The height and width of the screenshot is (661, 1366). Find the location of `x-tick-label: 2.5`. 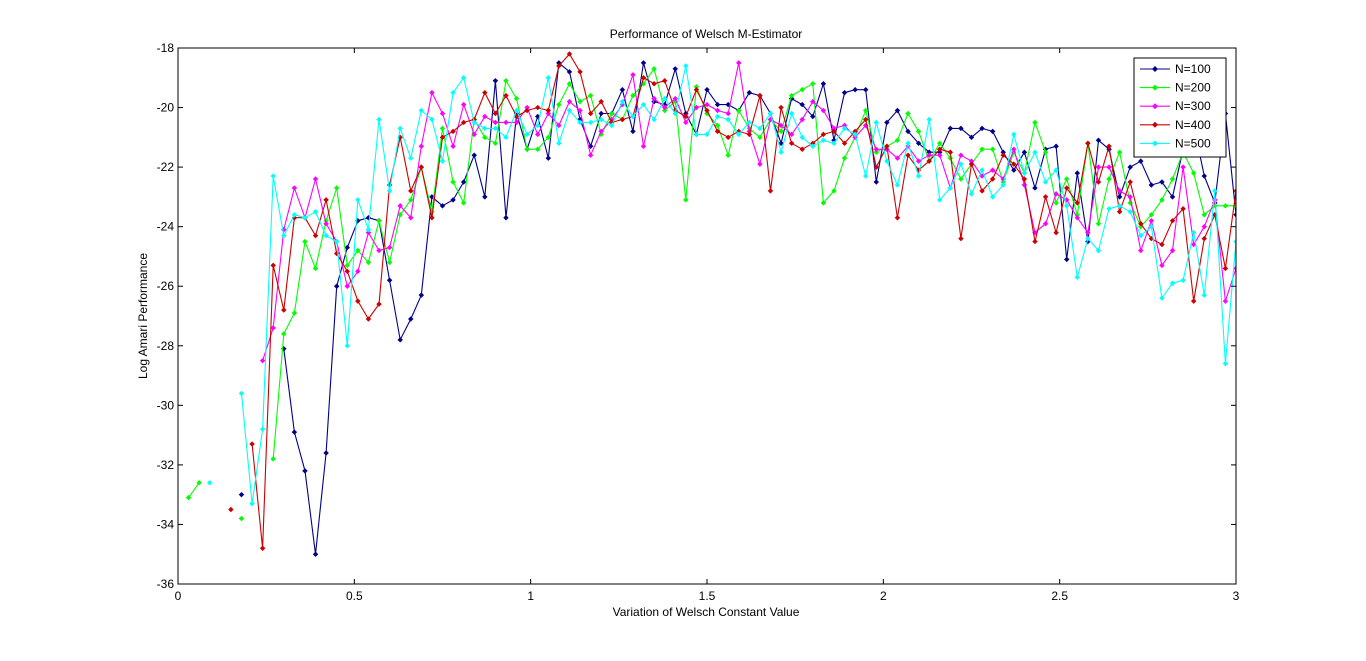

x-tick-label: 2.5 is located at coordinates (1059, 596).